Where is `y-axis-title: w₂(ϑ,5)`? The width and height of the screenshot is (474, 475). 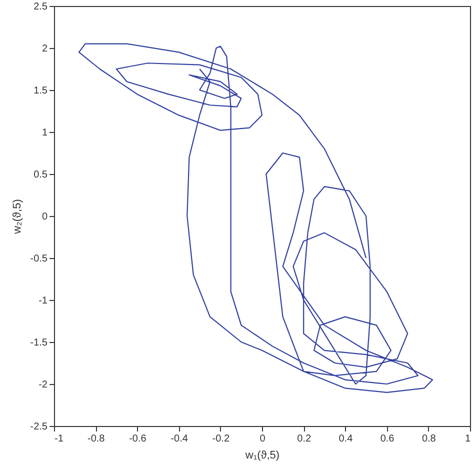
y-axis-title: w₂(ϑ,5) is located at coordinates (17, 217).